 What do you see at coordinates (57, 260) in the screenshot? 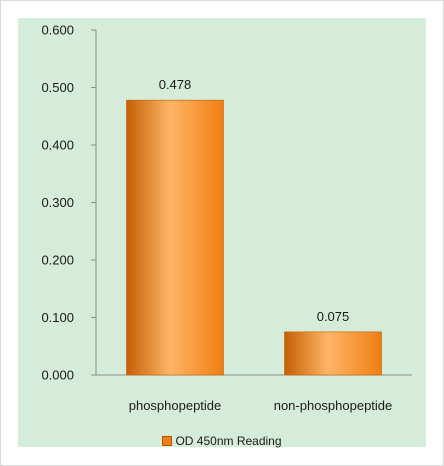
I see `y-tick-label: 0.200` at bounding box center [57, 260].